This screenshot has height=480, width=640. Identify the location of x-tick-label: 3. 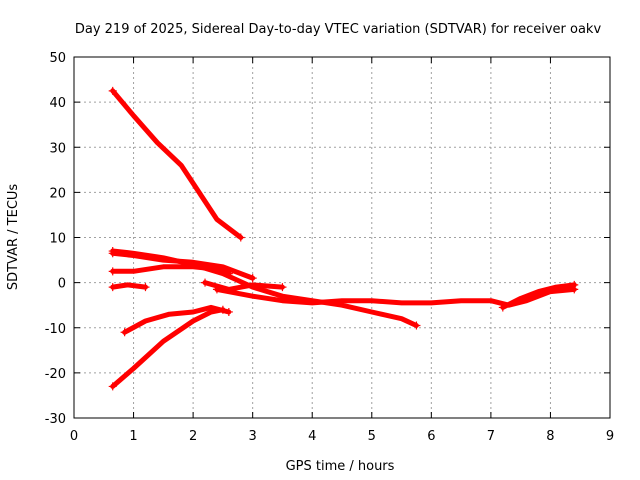
(253, 436).